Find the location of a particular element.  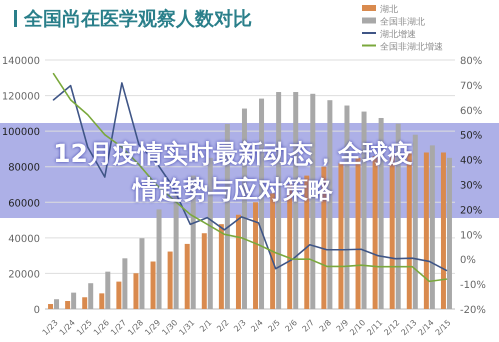

y-tick-label: 60000 is located at coordinates (24, 204).